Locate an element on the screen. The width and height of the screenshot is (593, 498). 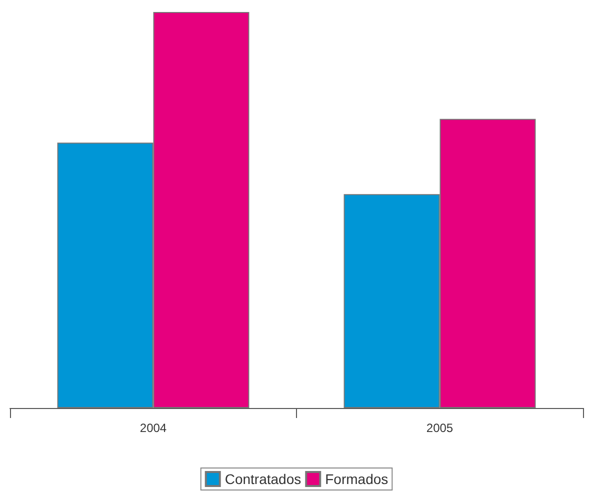
x-tick-label: 2004 is located at coordinates (153, 428).